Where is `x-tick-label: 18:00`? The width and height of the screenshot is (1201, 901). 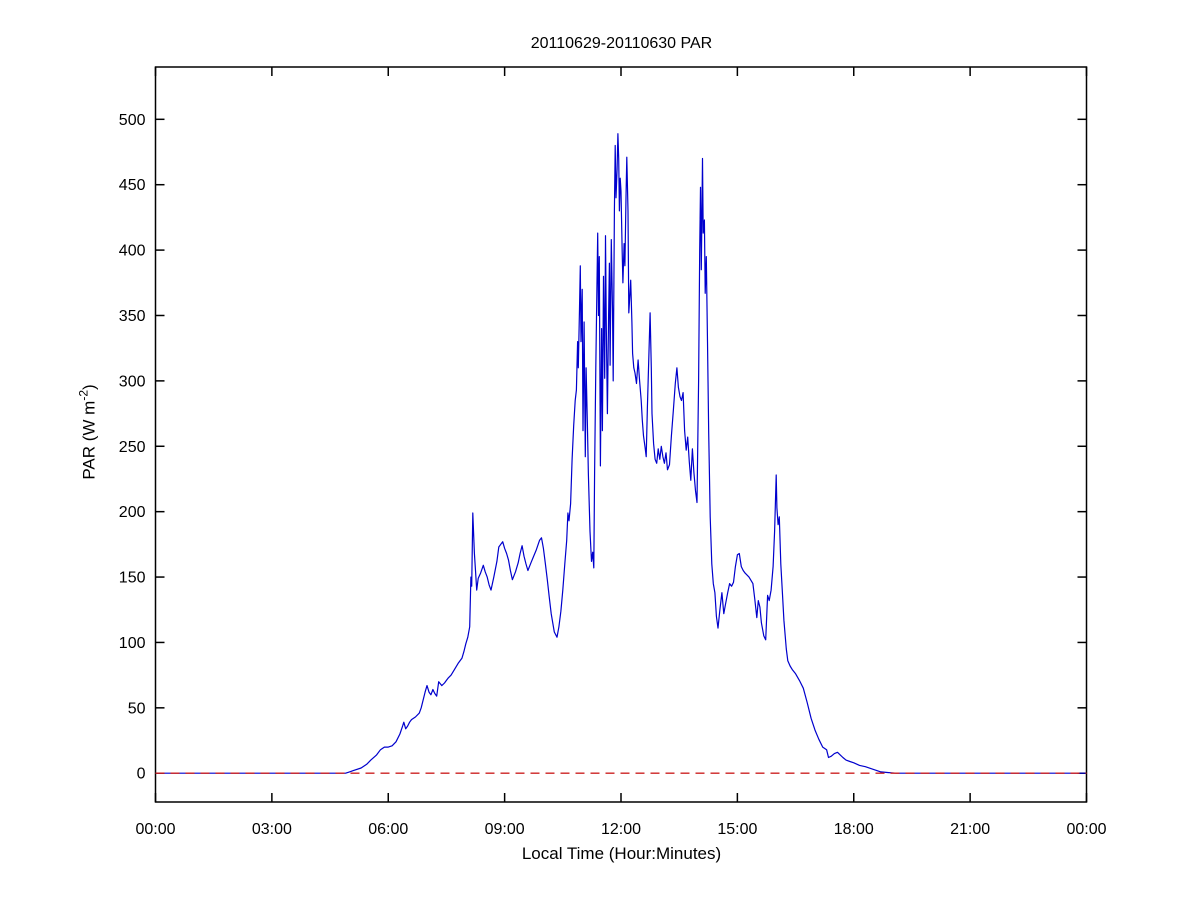 x-tick-label: 18:00 is located at coordinates (854, 829).